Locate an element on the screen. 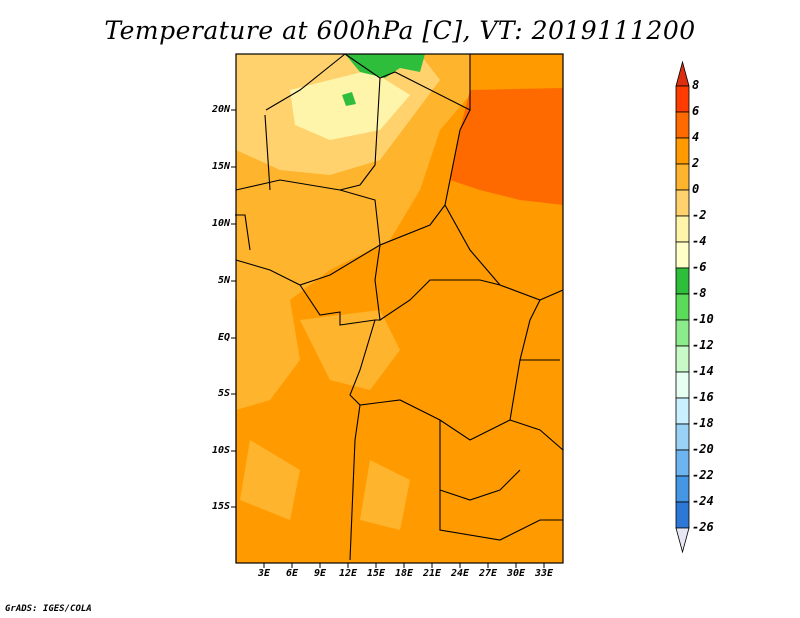 Image resolution: width=800 pixels, height=618 pixels. lat-ticks is located at coordinates (233, 308).